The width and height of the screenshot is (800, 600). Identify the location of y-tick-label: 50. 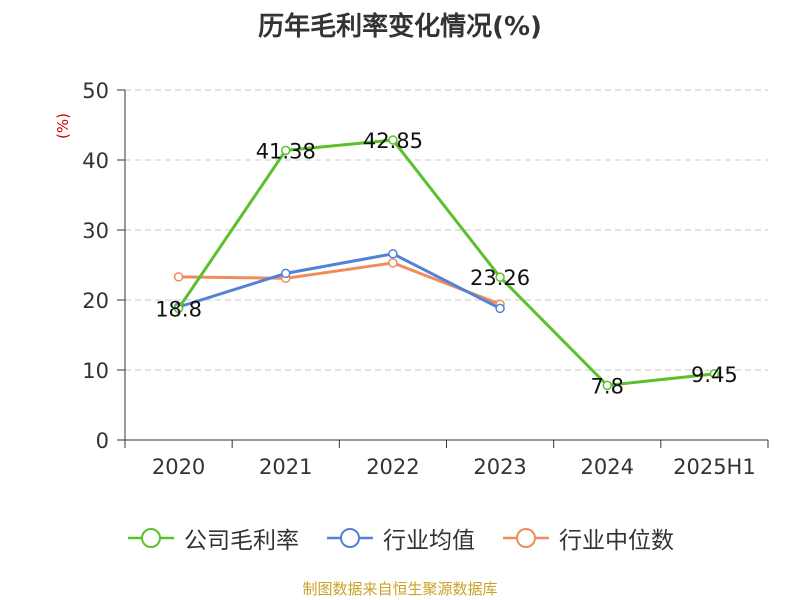
(95, 91).